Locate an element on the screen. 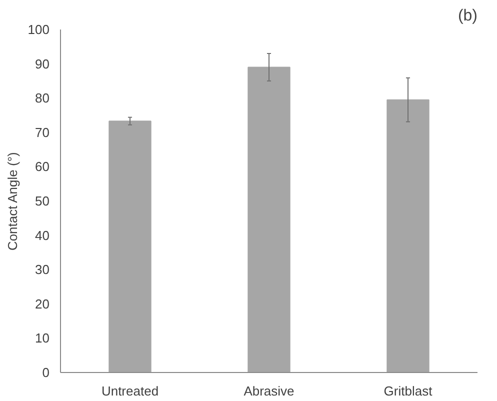  y-tick-label: 0 is located at coordinates (46, 372).